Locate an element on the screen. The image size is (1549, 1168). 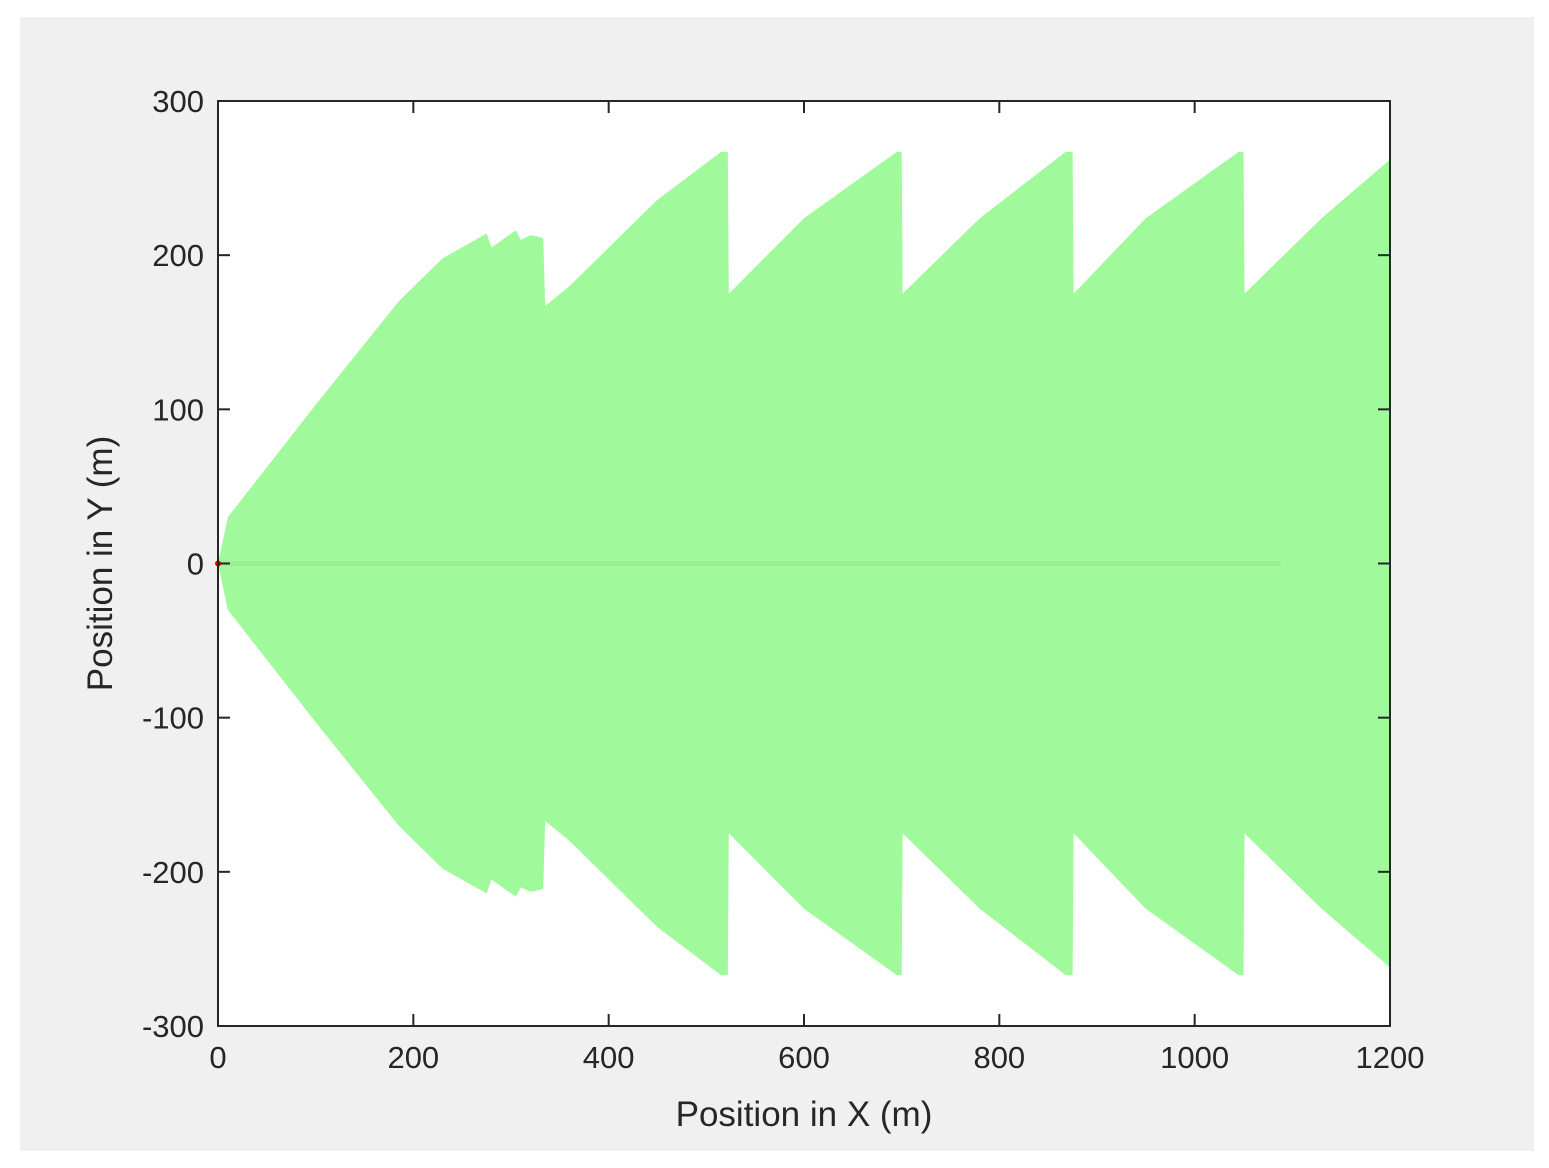
y-tick-label: 300 is located at coordinates (178, 101).